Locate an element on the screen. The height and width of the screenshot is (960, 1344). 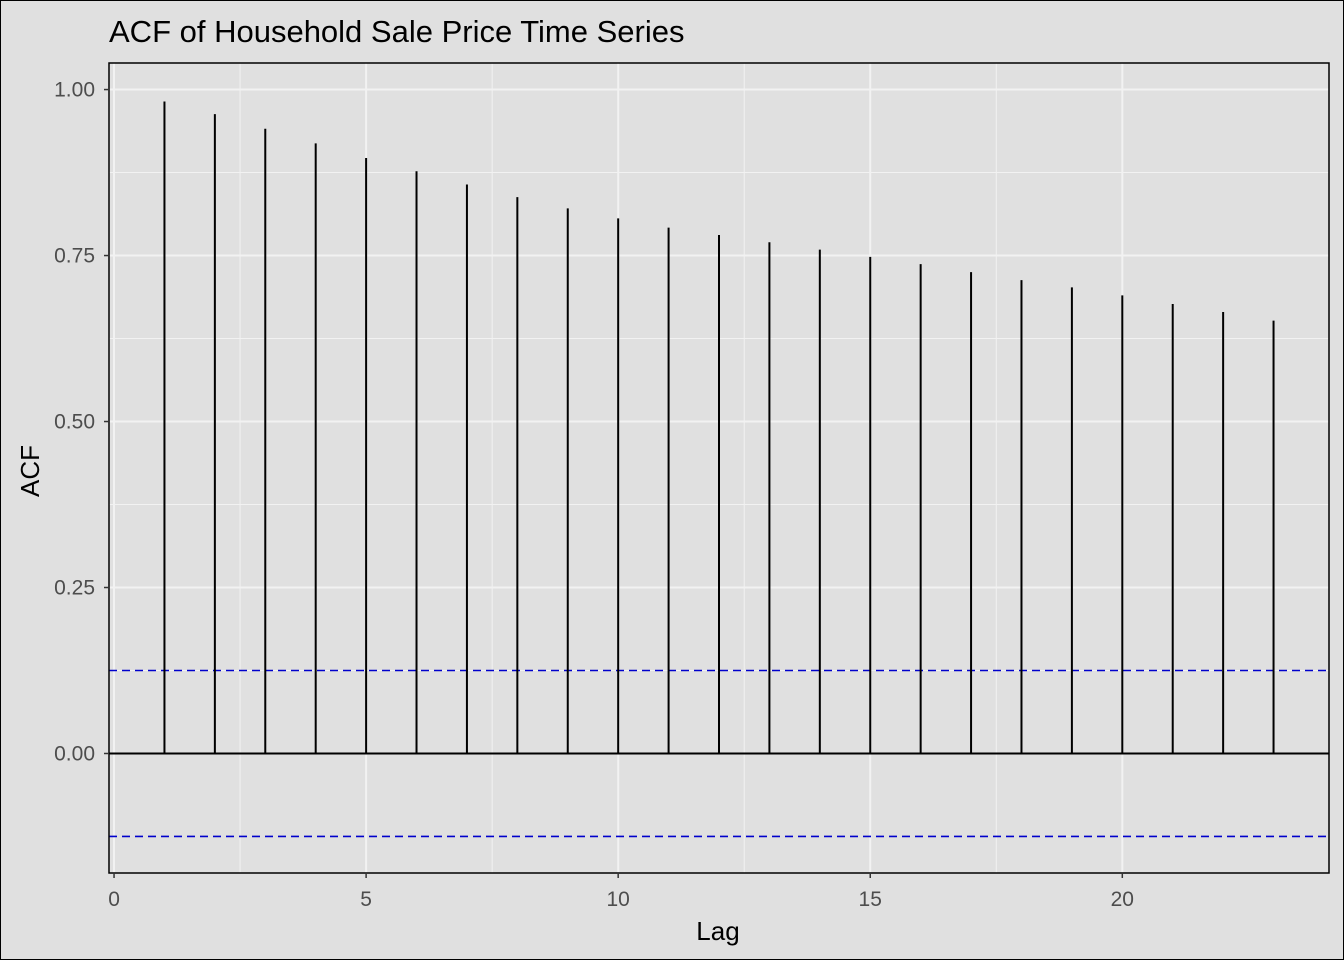
y-axis-title: ACF is located at coordinates (30, 471).